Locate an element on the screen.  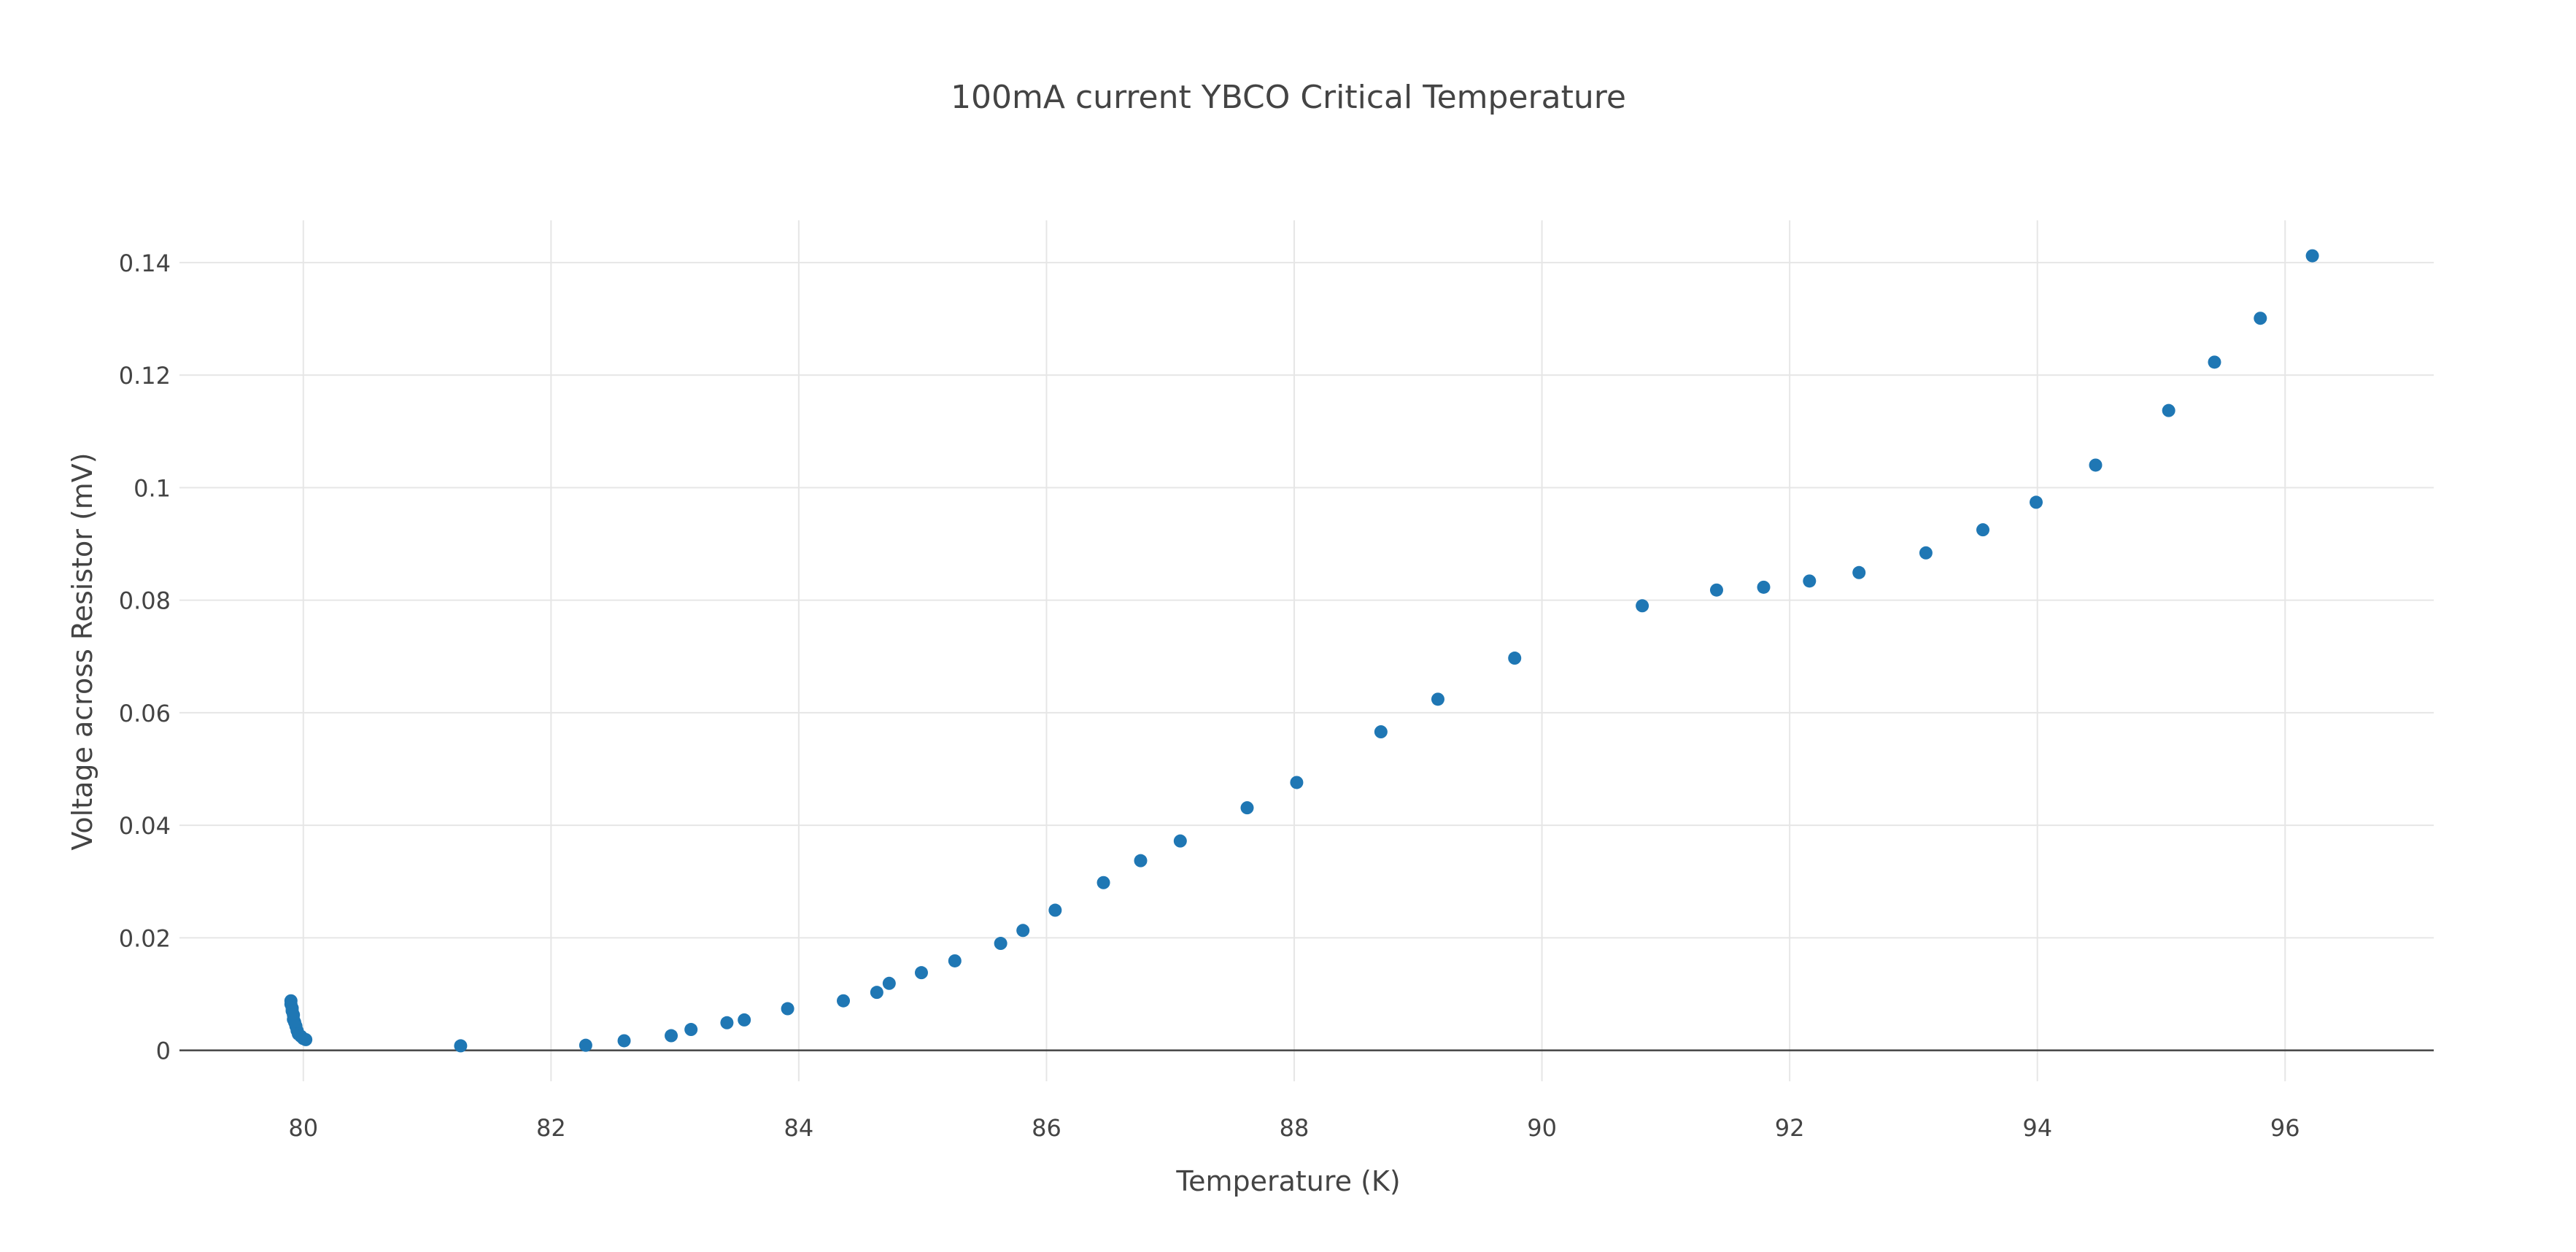
y-tick-label-1: 0.02 is located at coordinates (145, 938).